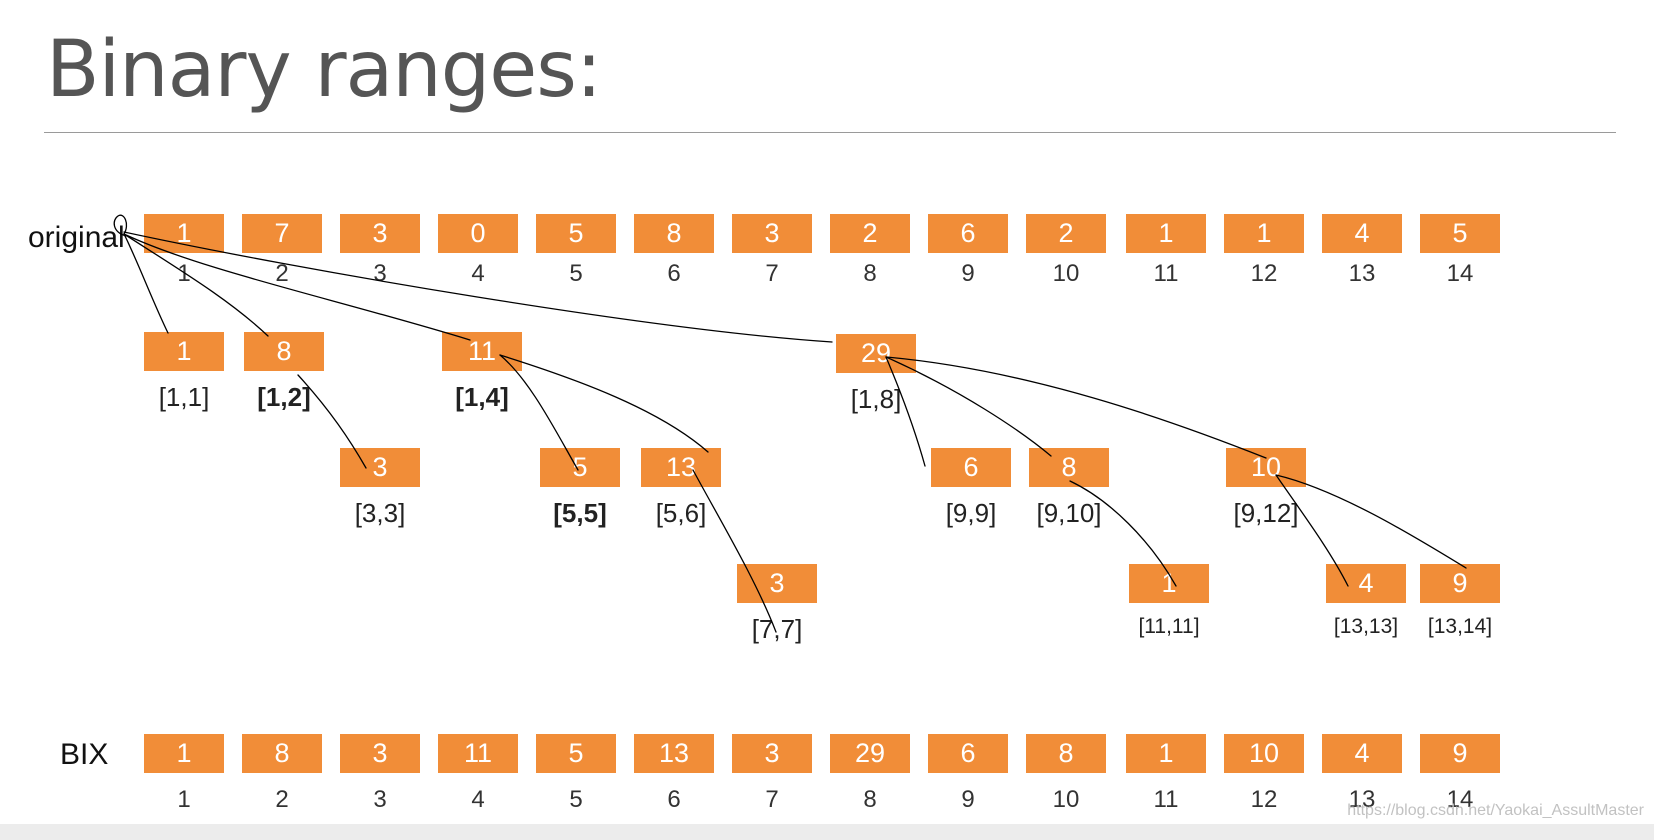  Describe the element at coordinates (870, 753) in the screenshot. I see `bix-cell: 29` at that location.